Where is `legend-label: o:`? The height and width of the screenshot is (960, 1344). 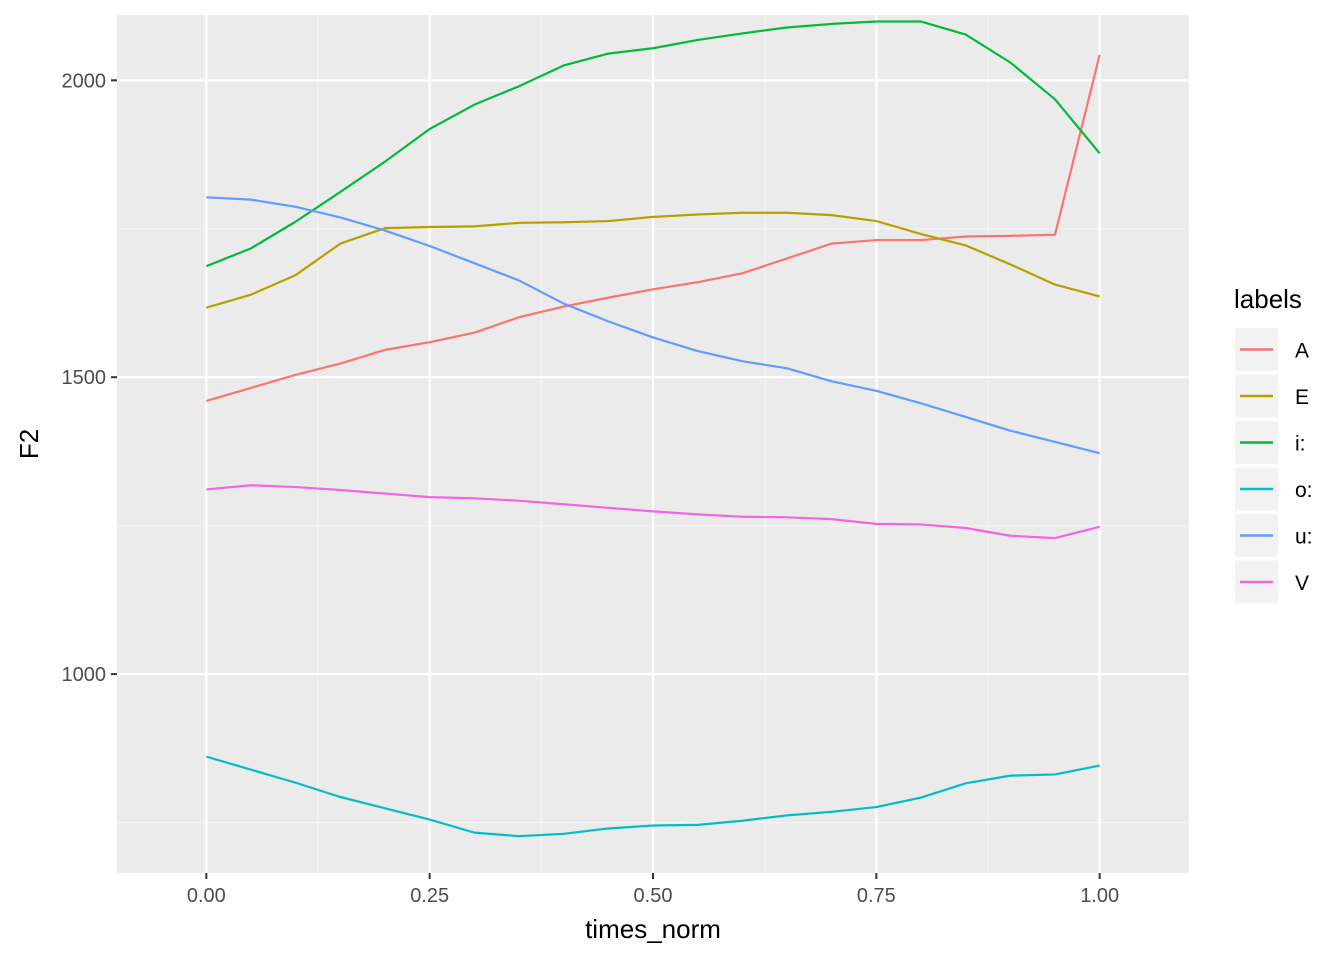
legend-label: o: is located at coordinates (1304, 490).